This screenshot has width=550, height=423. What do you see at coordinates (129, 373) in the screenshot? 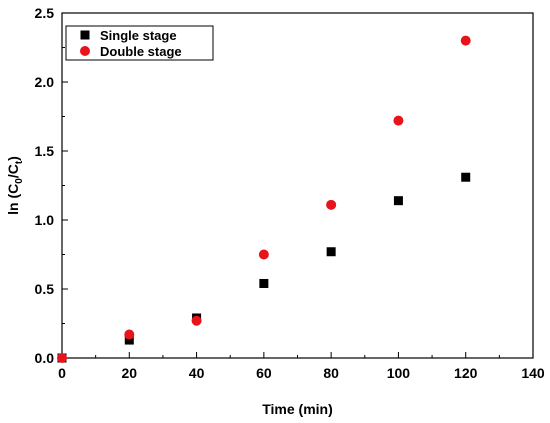
I see `x-tick-label: 20` at bounding box center [129, 373].